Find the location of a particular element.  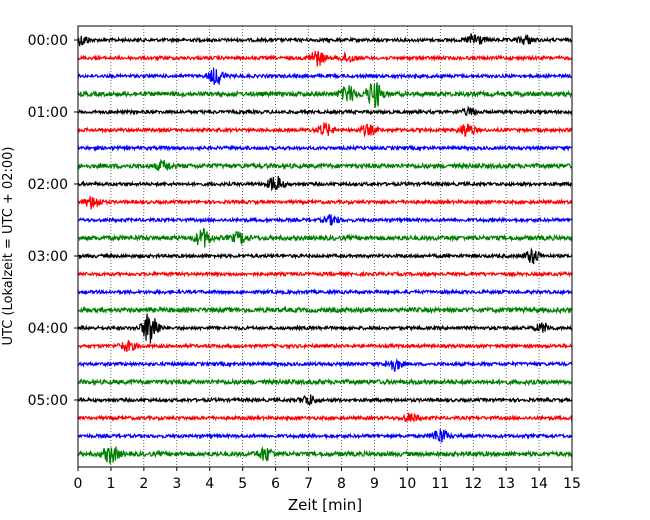

x-tick-label: 3 is located at coordinates (176, 484).